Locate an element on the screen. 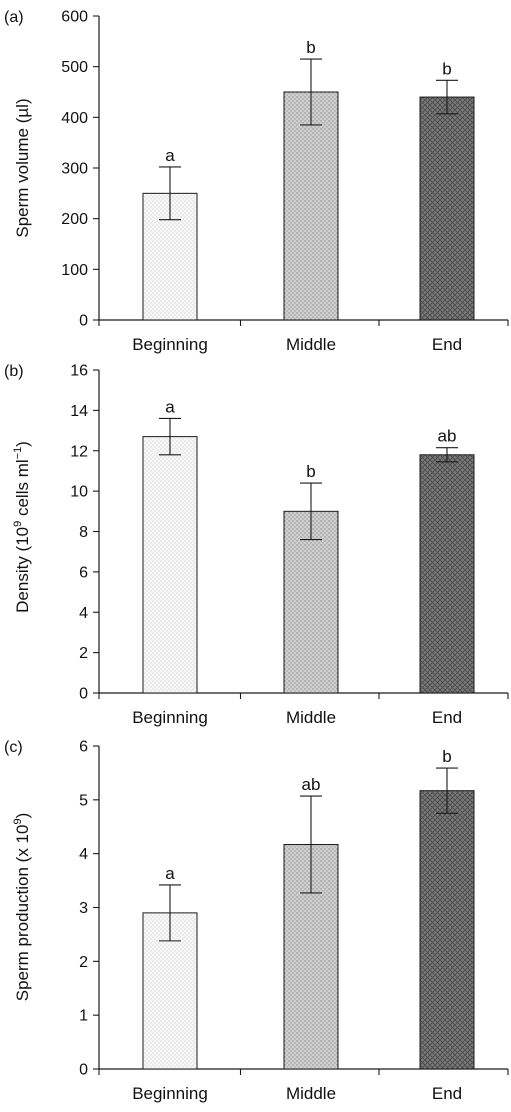  y-axis-label-b: Density (109 cells ml−1) is located at coordinates (22, 527).